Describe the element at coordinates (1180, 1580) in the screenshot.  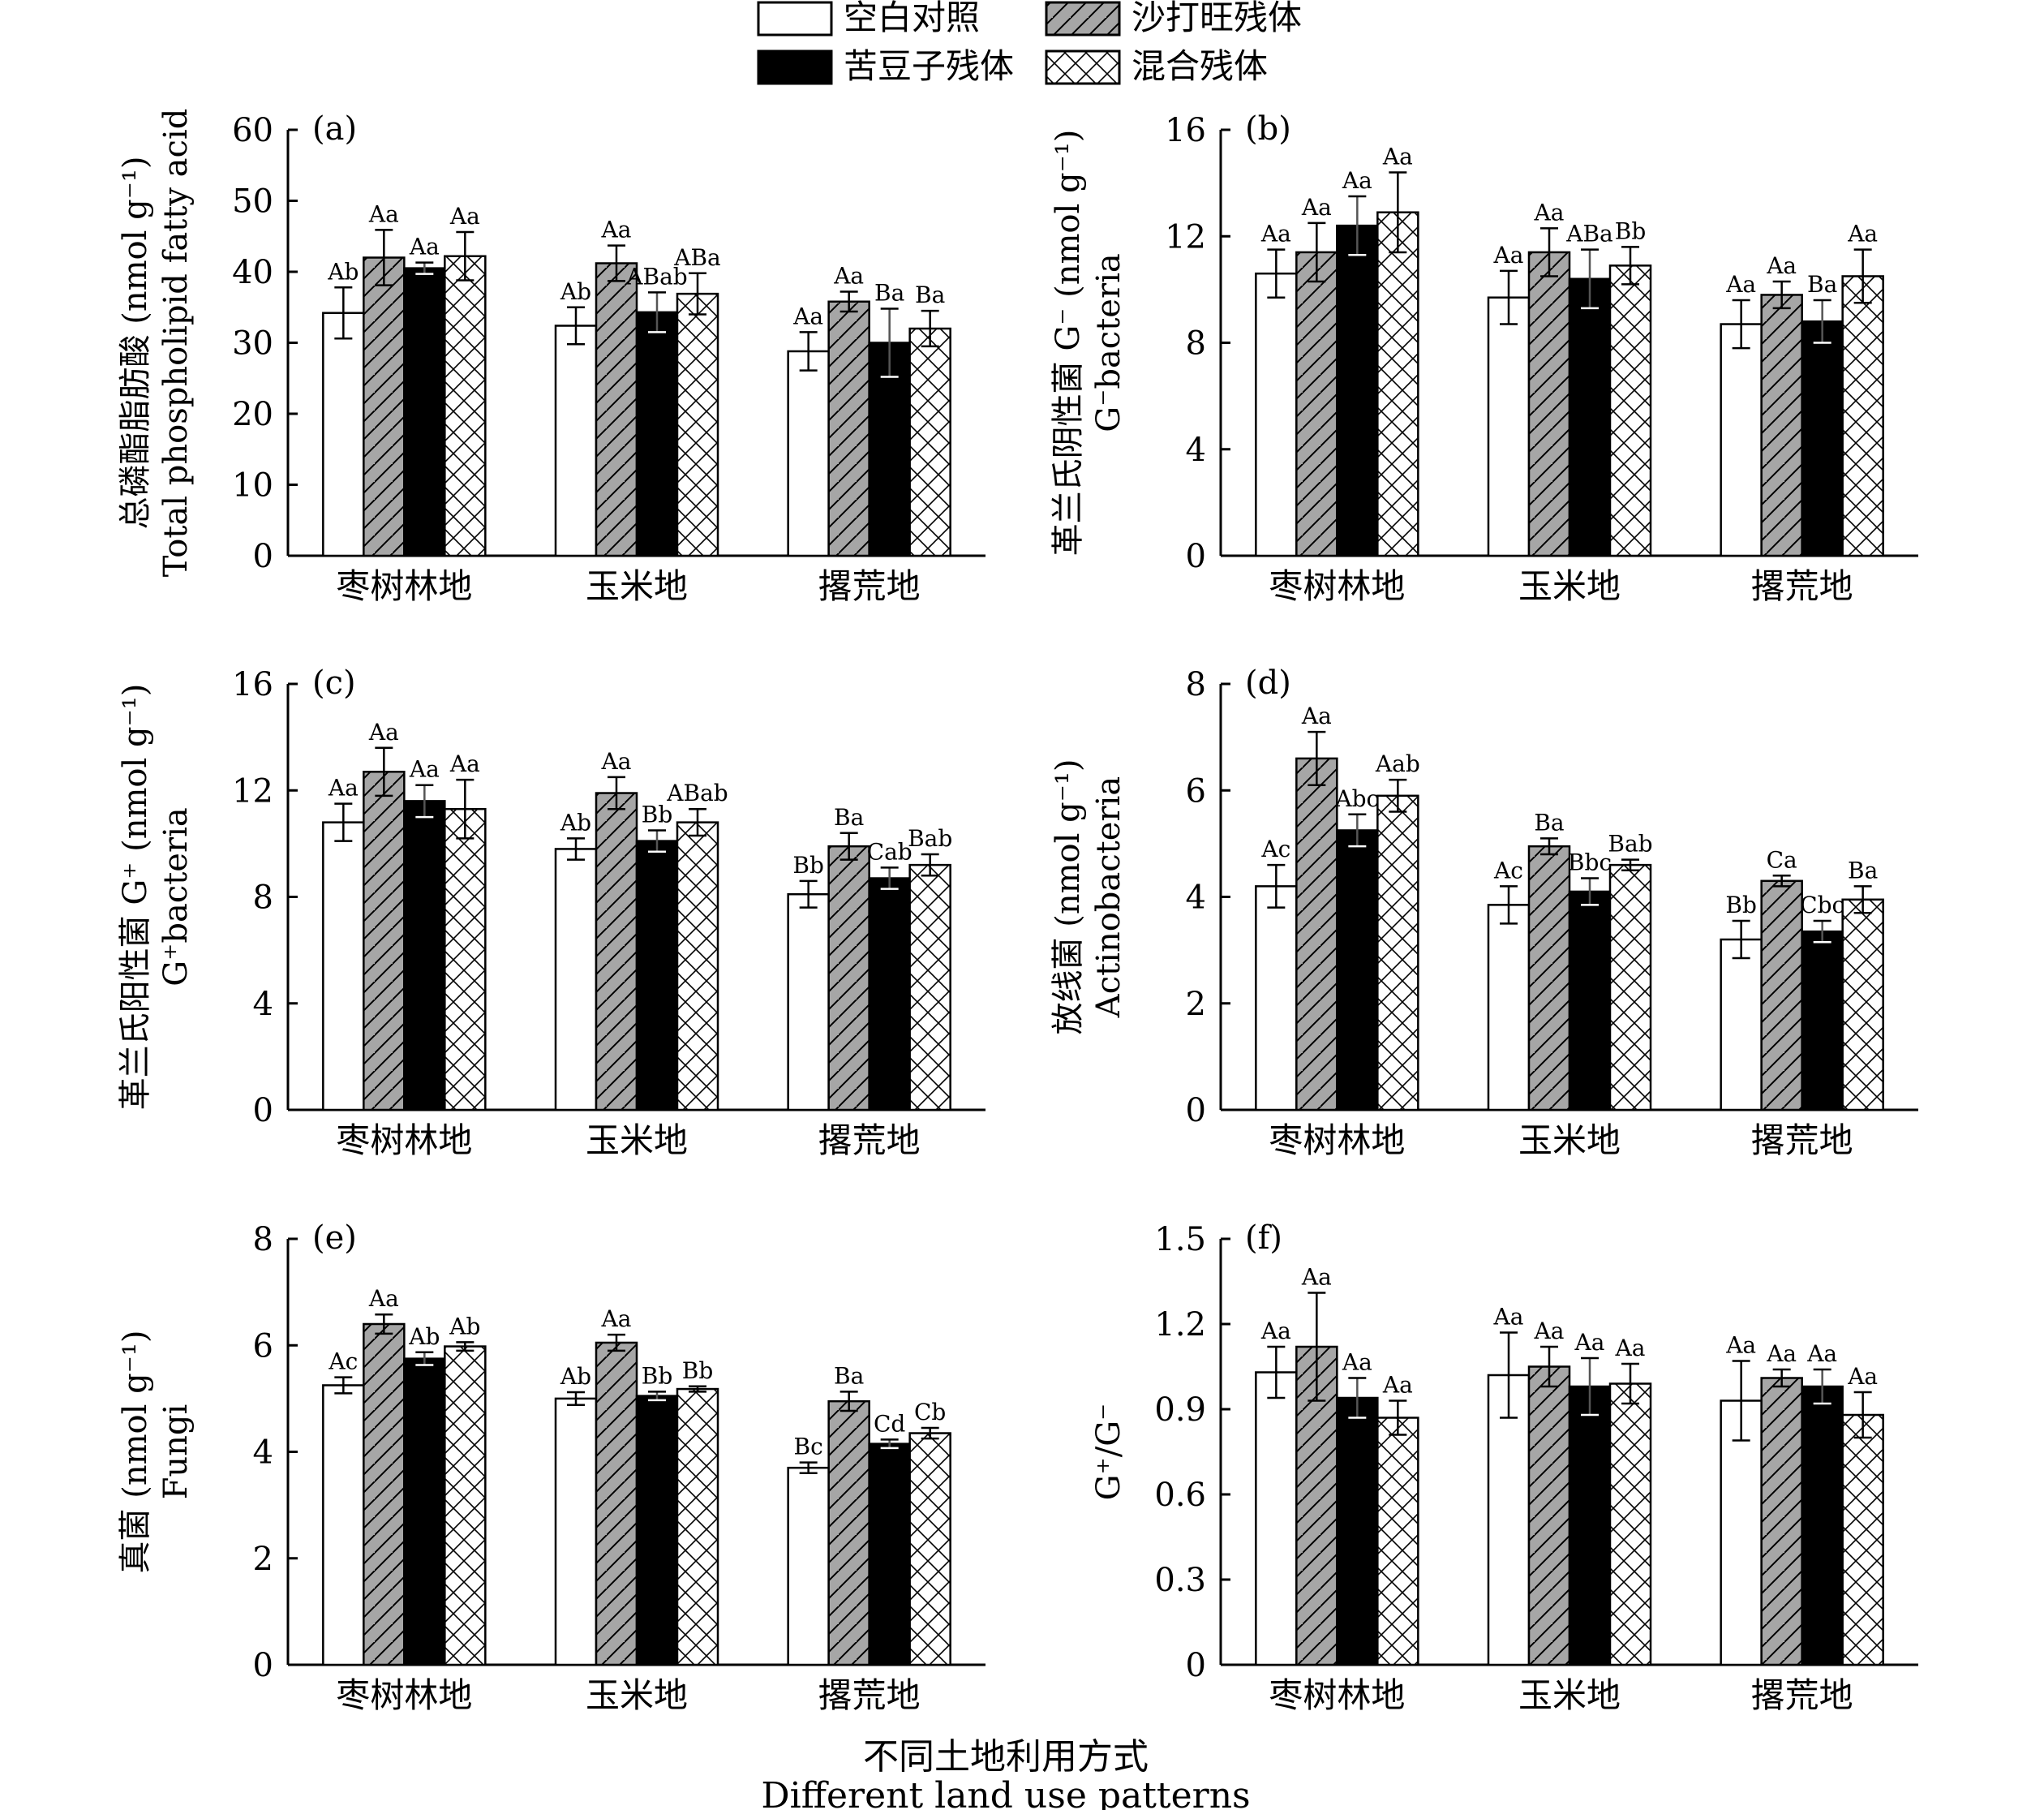
I see `y-tick-label: 0.3` at that location.